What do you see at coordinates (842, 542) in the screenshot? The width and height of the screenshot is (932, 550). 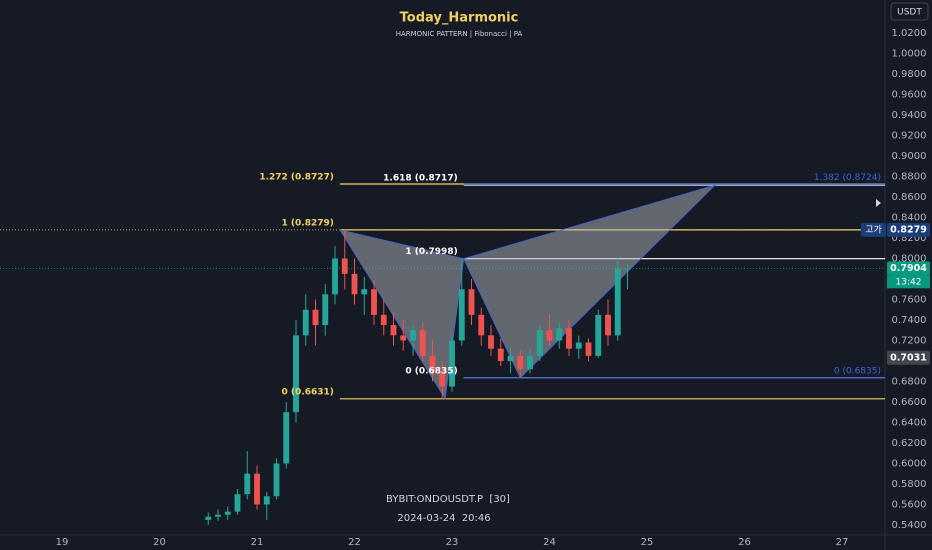 I see `x-tick-label: 27` at bounding box center [842, 542].